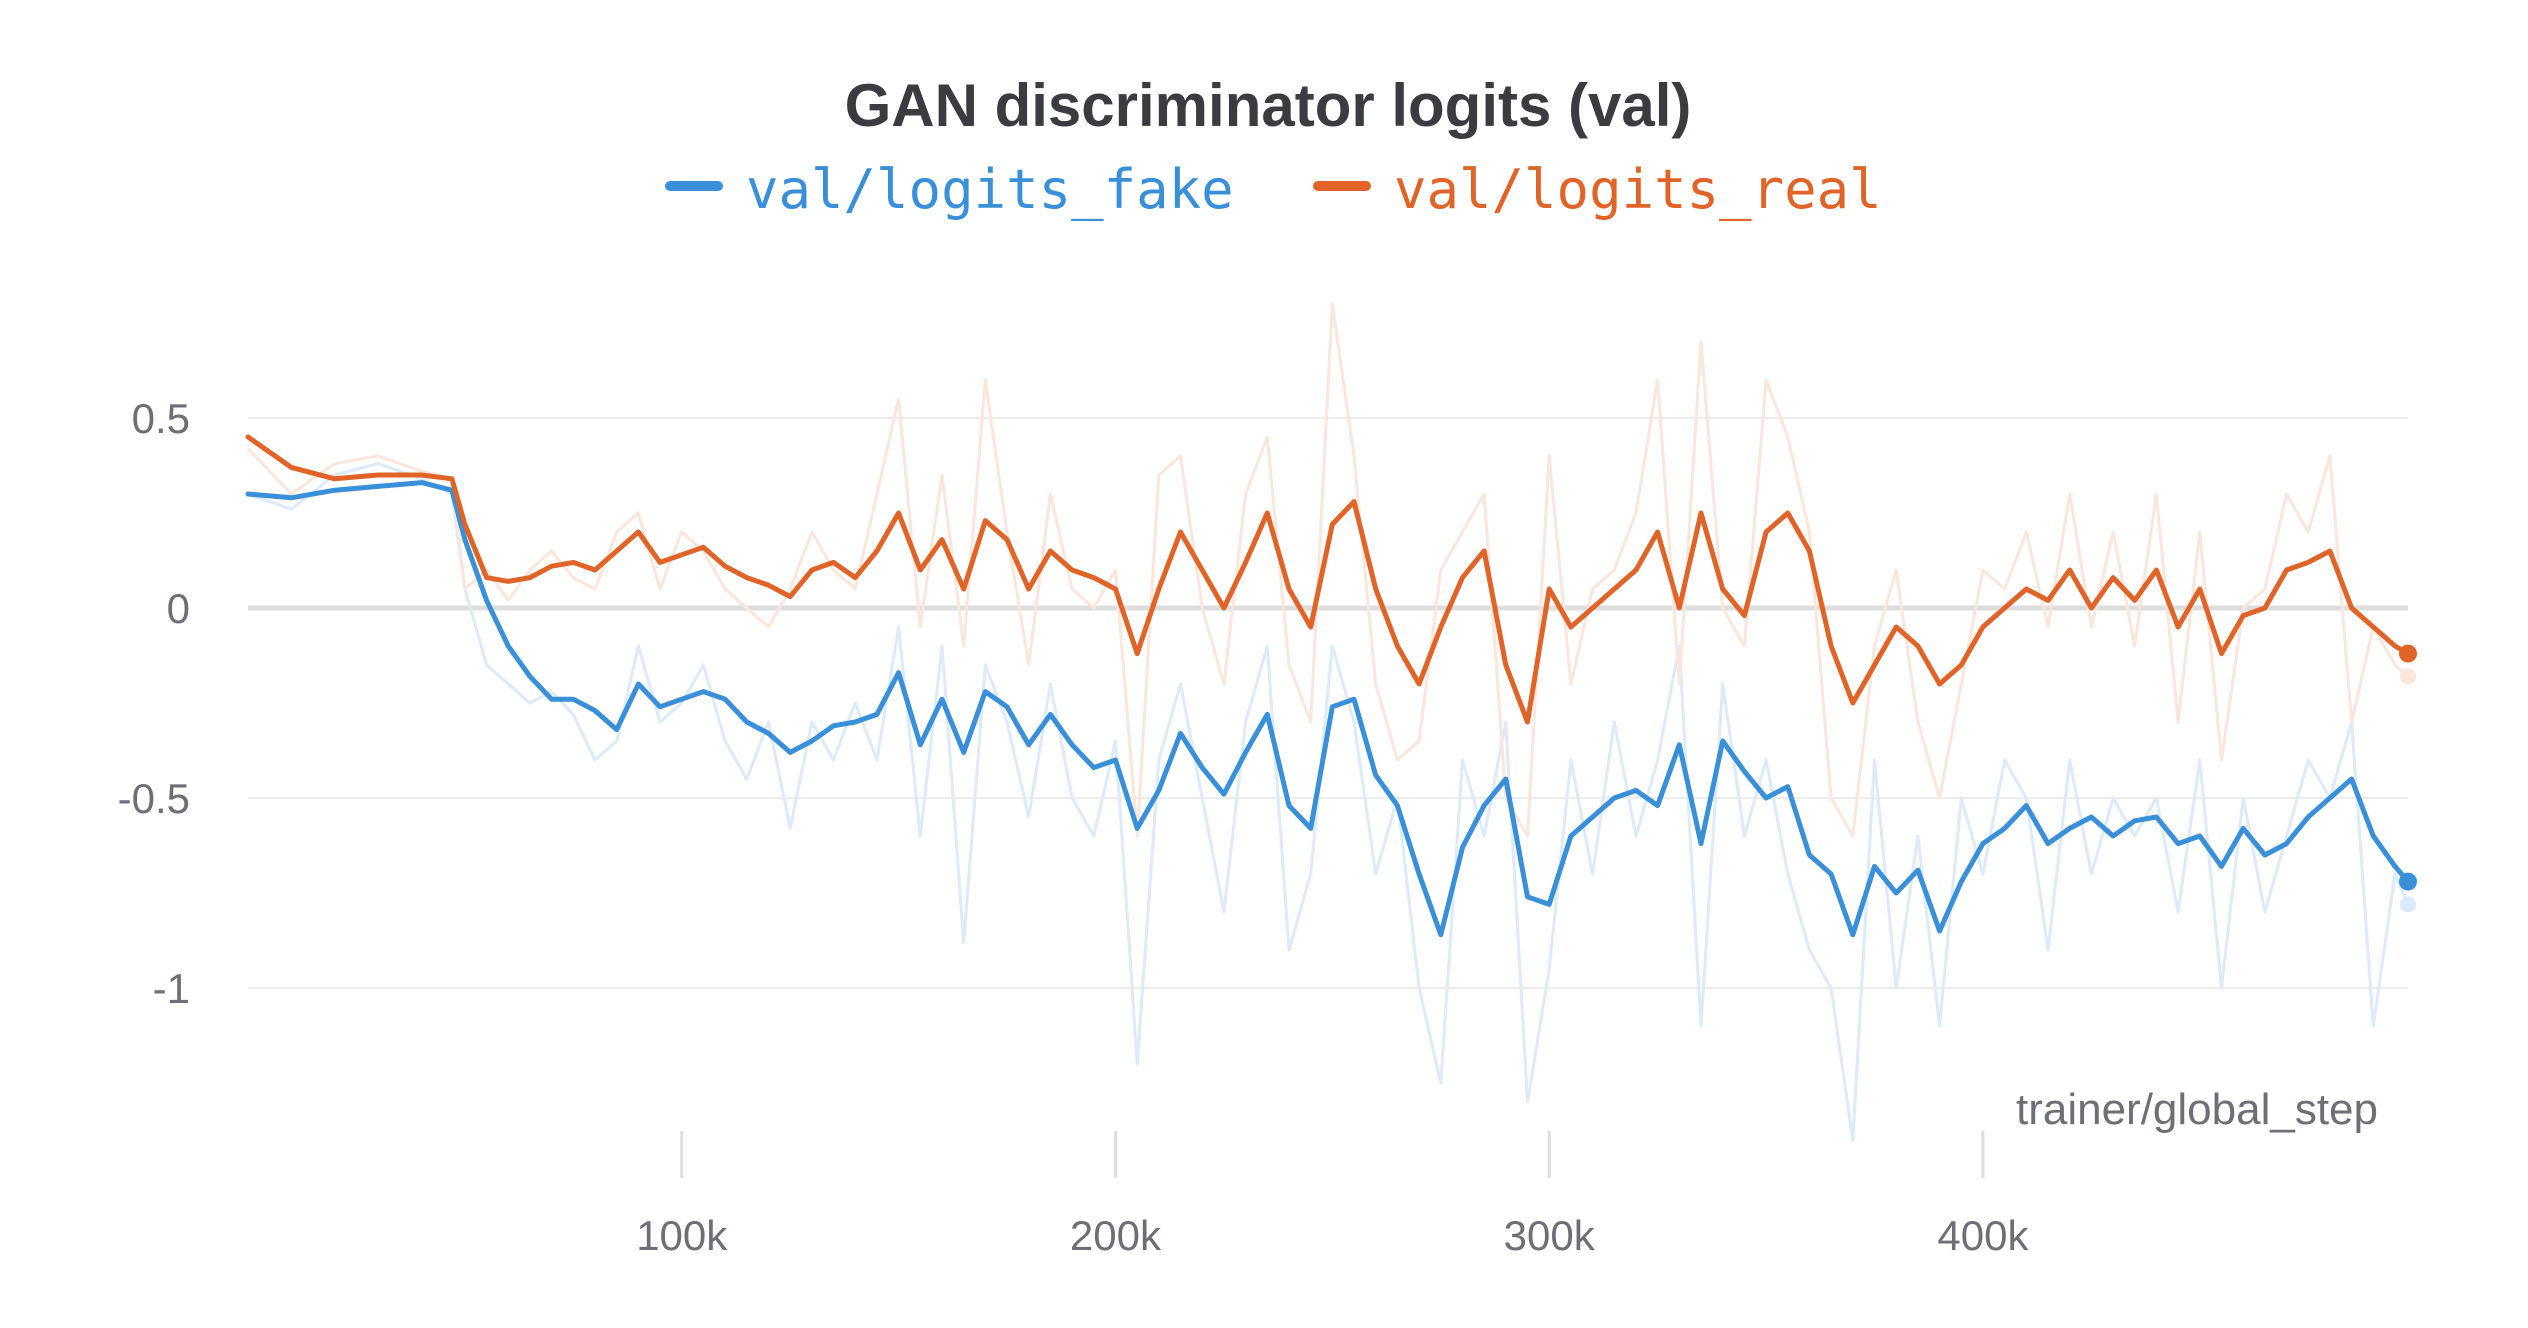 The width and height of the screenshot is (2528, 1328). Describe the element at coordinates (2408, 676) in the screenshot. I see `raw-end-point-real` at that location.